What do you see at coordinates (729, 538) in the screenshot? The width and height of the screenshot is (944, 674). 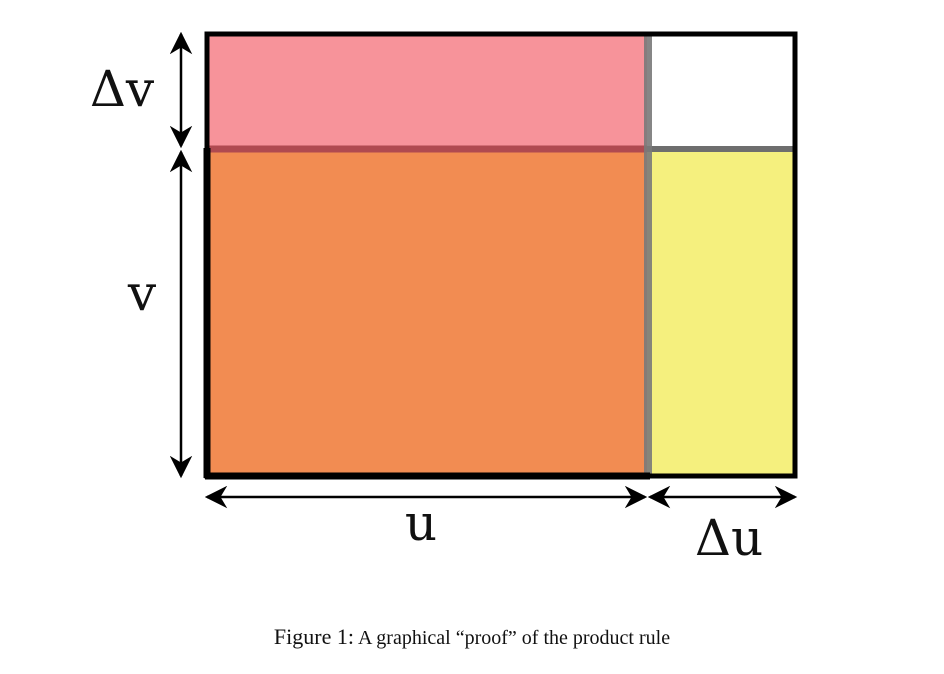 I see `delta-u-label: Δu` at bounding box center [729, 538].